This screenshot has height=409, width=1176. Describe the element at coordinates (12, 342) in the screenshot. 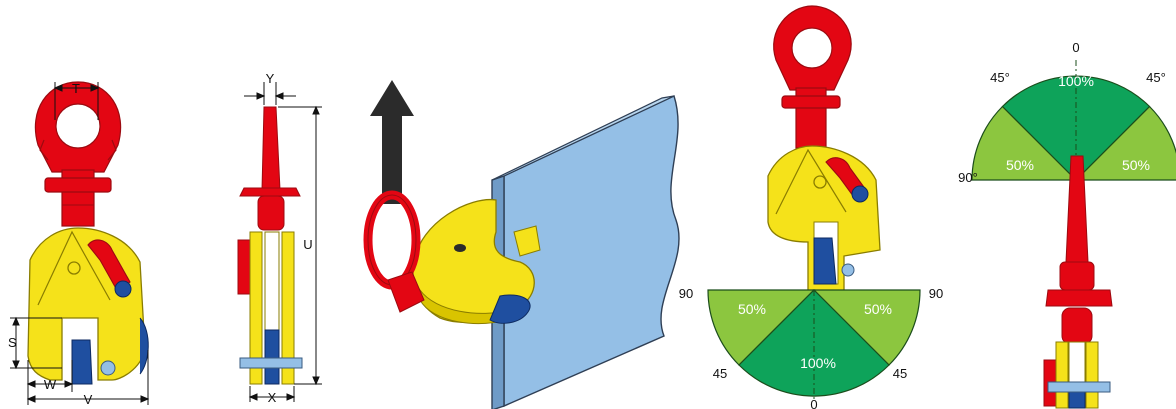

I see `dim-label-s: S` at that location.